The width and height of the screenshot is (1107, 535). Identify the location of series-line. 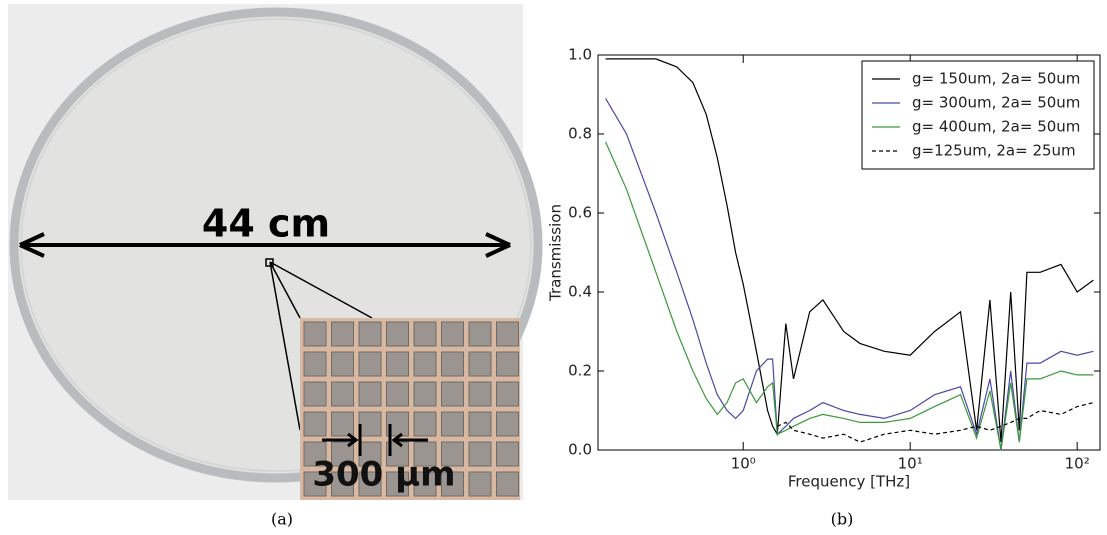
(935, 422).